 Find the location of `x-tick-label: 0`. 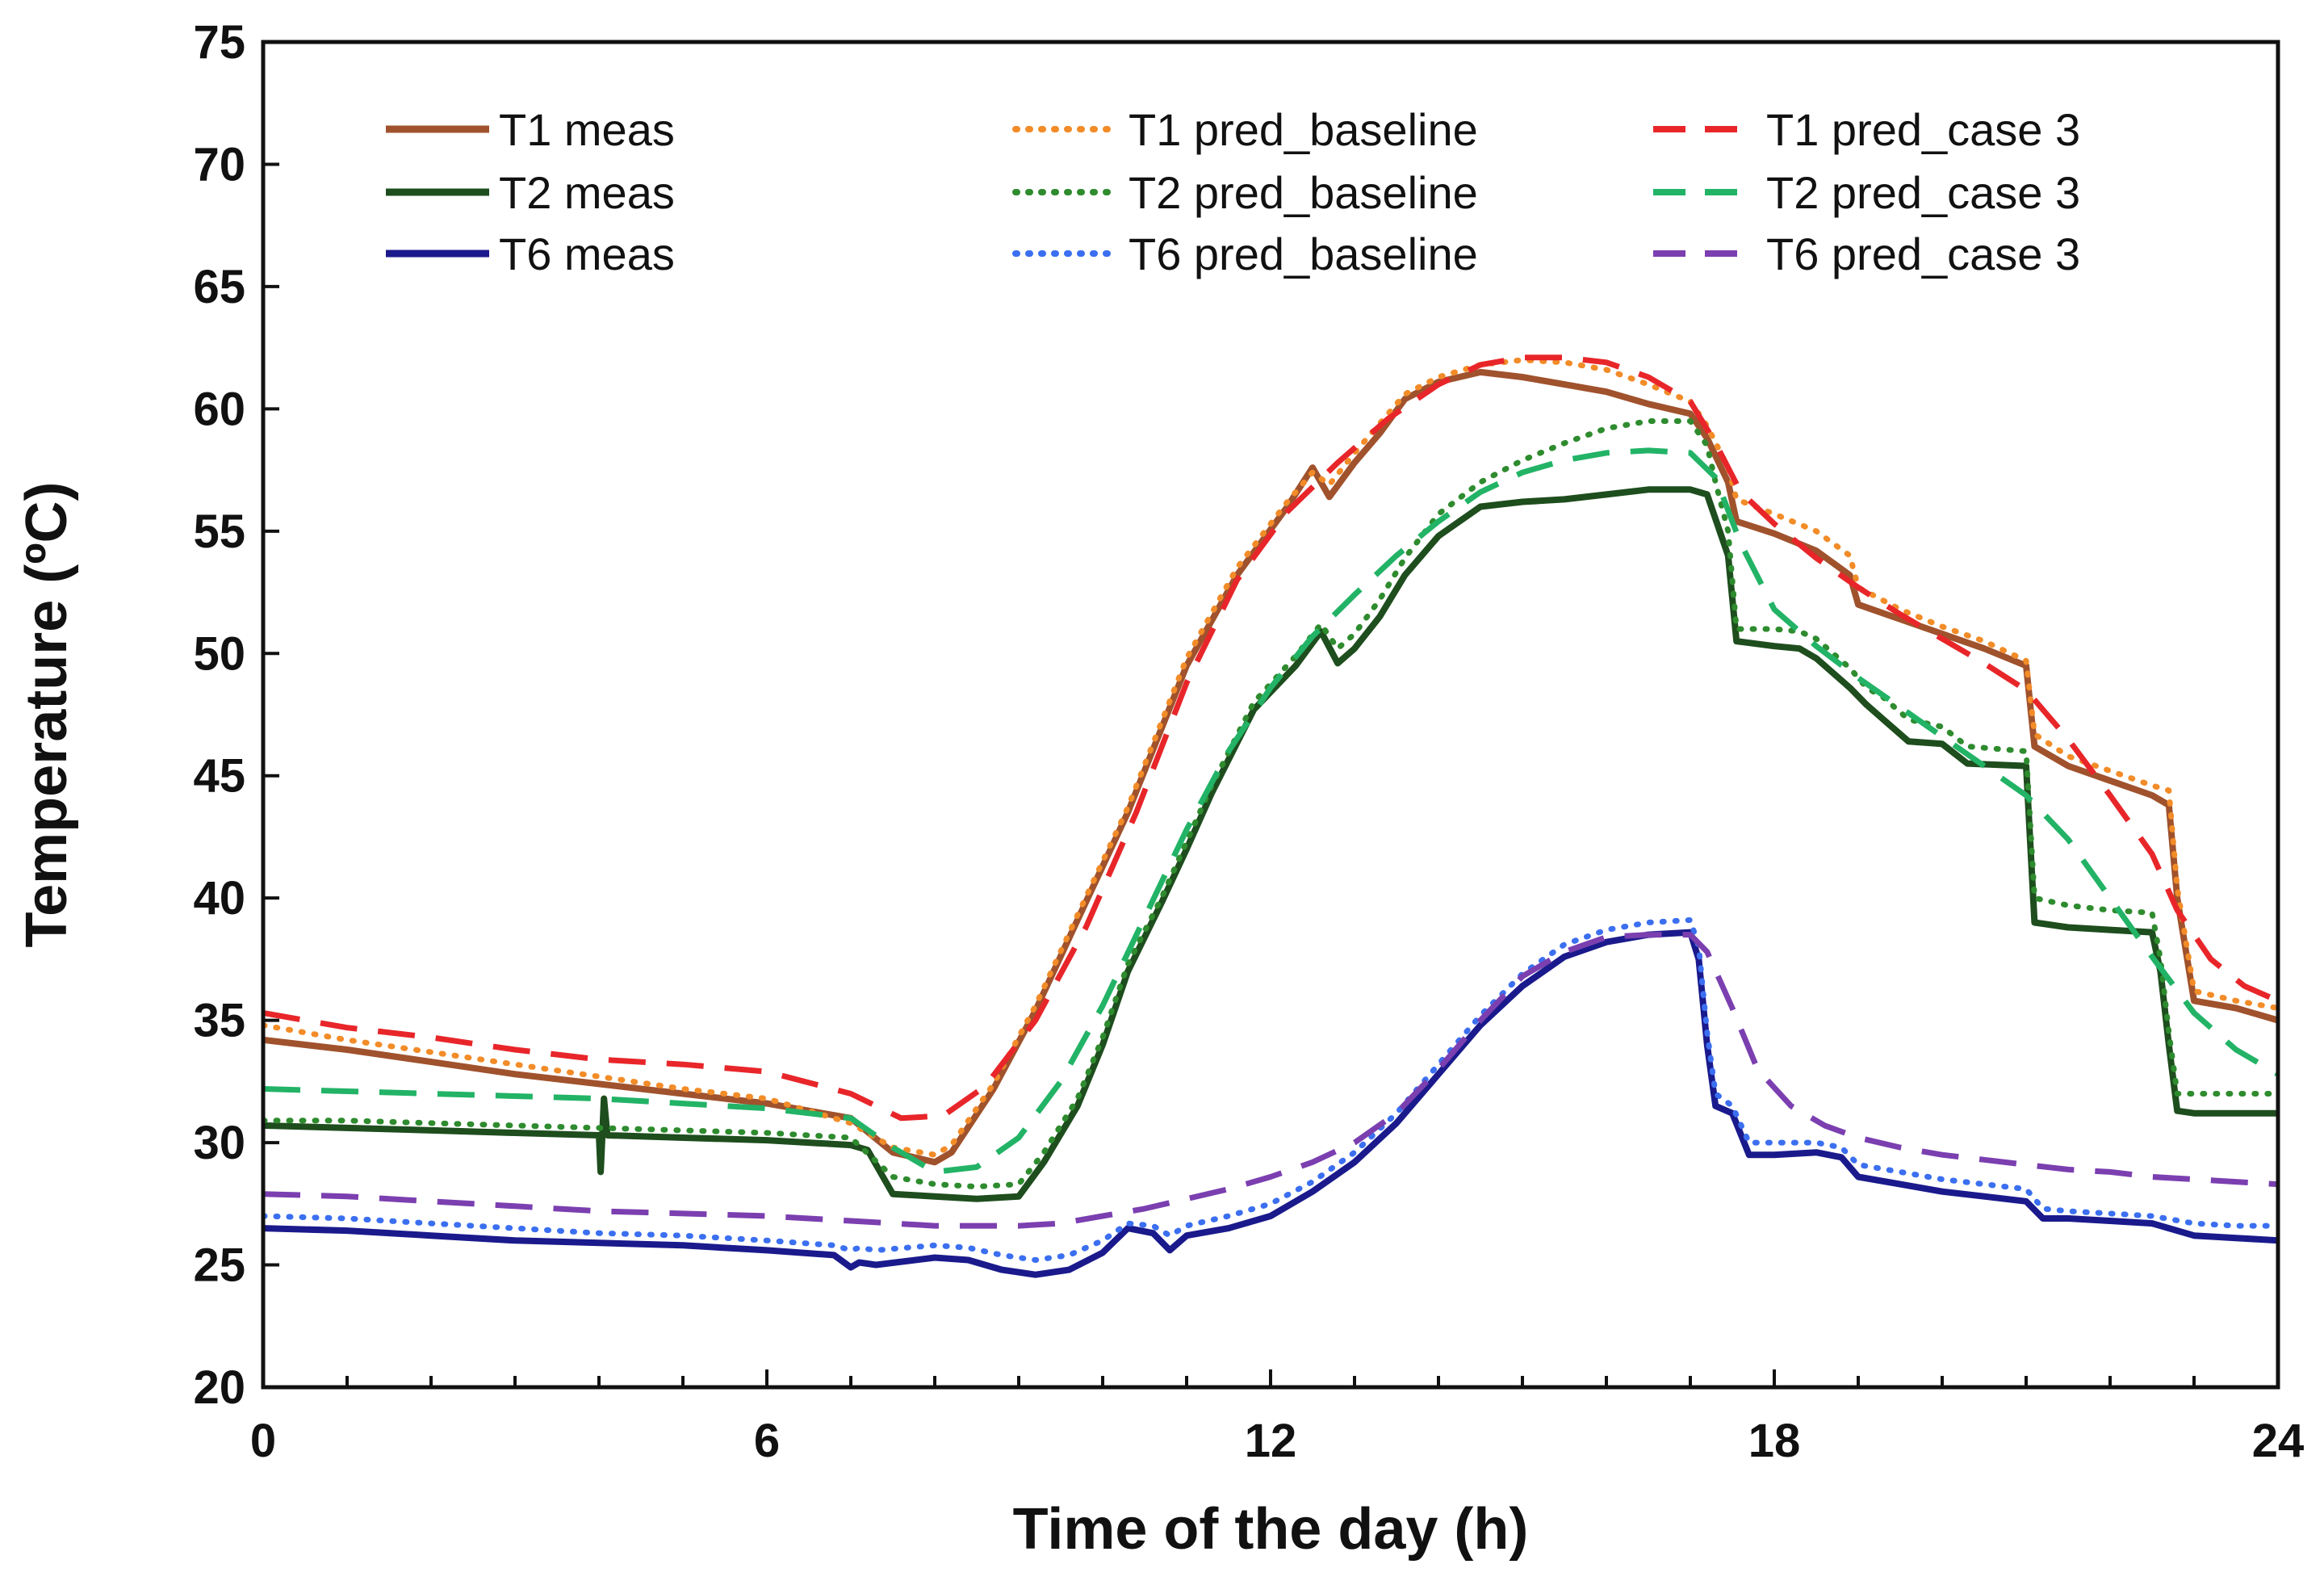

x-tick-label: 0 is located at coordinates (263, 1441).